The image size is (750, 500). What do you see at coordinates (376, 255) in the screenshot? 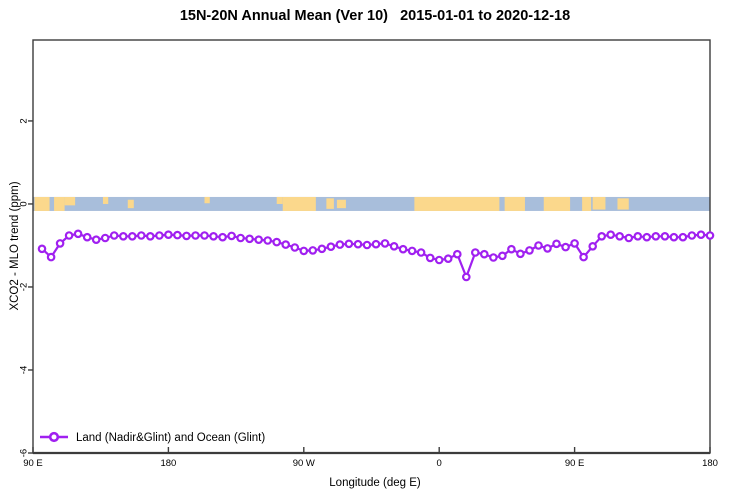
I see `data-series` at bounding box center [376, 255].